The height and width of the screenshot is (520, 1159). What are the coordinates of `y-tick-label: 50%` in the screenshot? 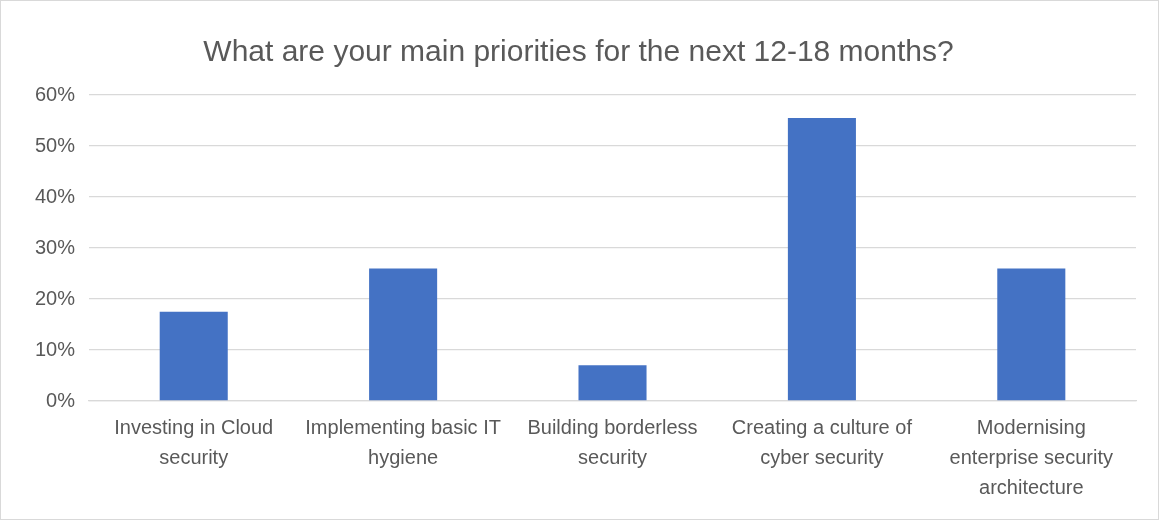 It's located at (55, 144).